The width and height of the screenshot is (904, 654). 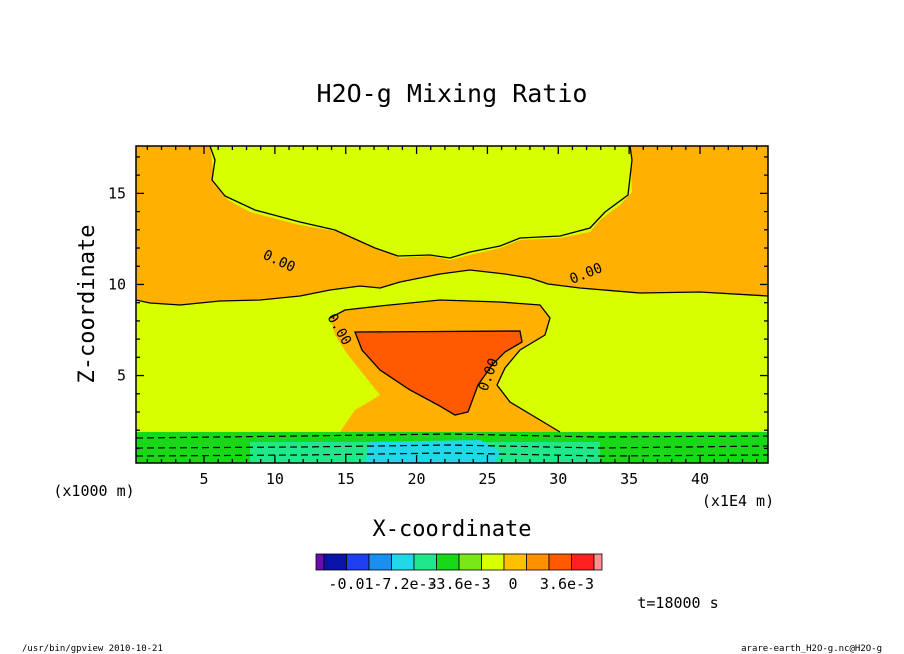 What do you see at coordinates (117, 193) in the screenshot?
I see `y-tick-label: 15` at bounding box center [117, 193].